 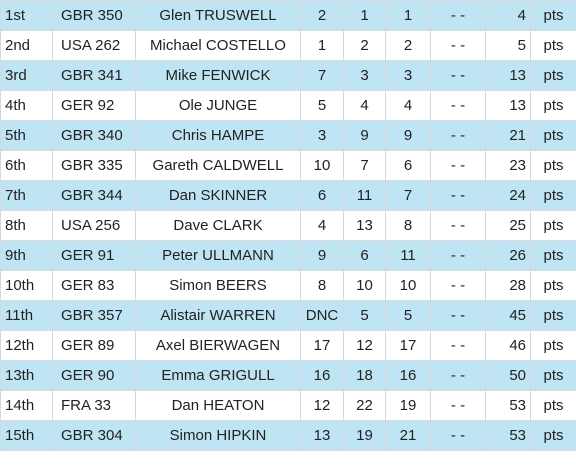 I want to click on sailor-name: Simon BEERS, so click(x=218, y=285).